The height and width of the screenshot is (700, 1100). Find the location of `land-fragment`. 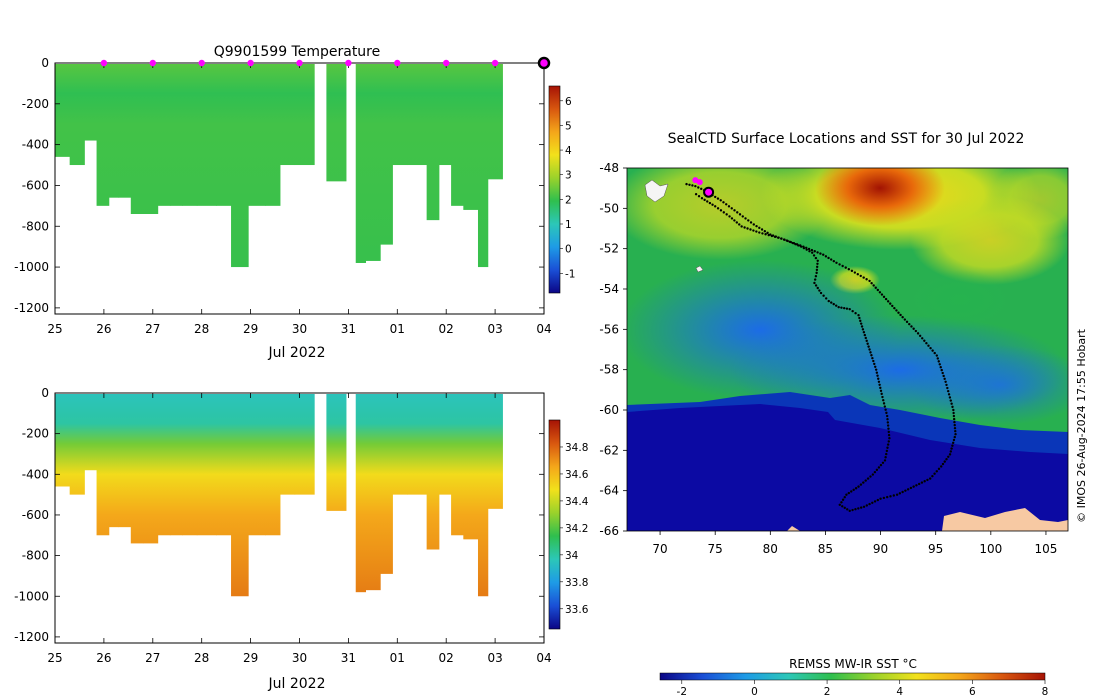

land-fragment is located at coordinates (793, 528).